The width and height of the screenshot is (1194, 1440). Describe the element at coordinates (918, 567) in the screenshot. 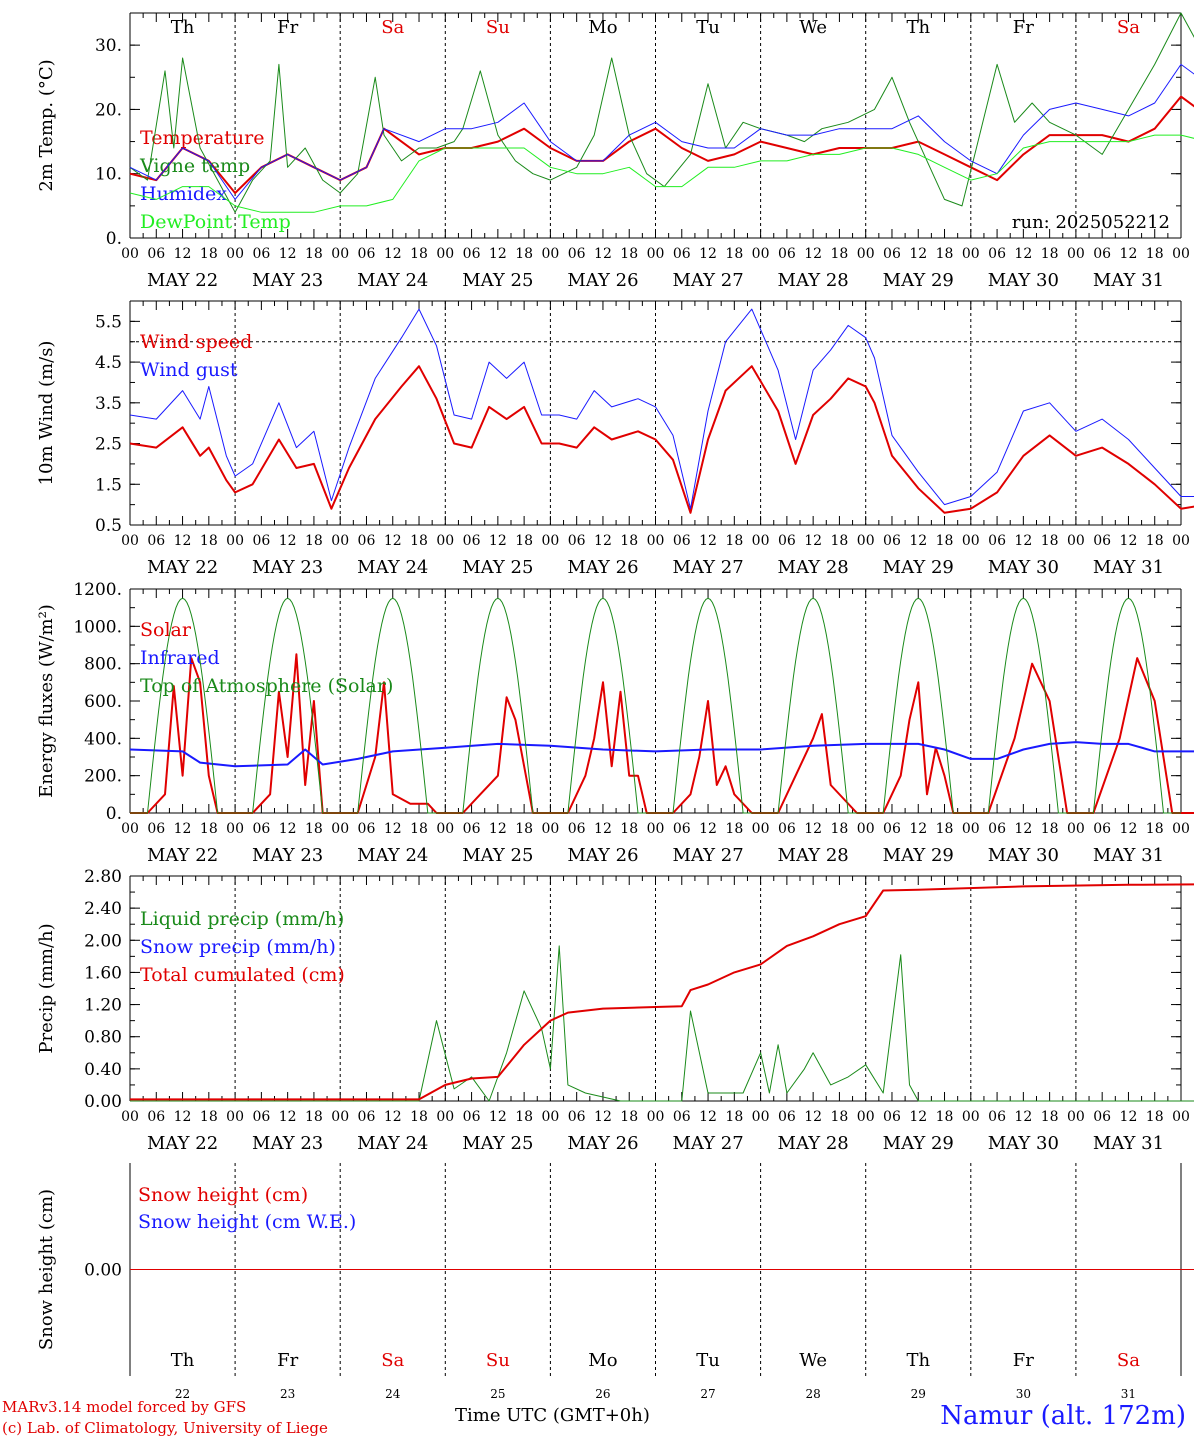

I see `date-label: MAY 29` at that location.